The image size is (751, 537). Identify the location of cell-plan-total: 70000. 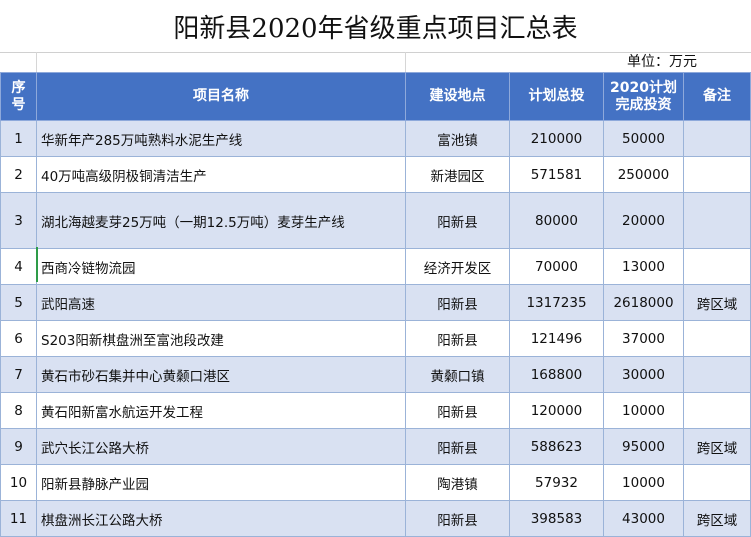
(556, 266).